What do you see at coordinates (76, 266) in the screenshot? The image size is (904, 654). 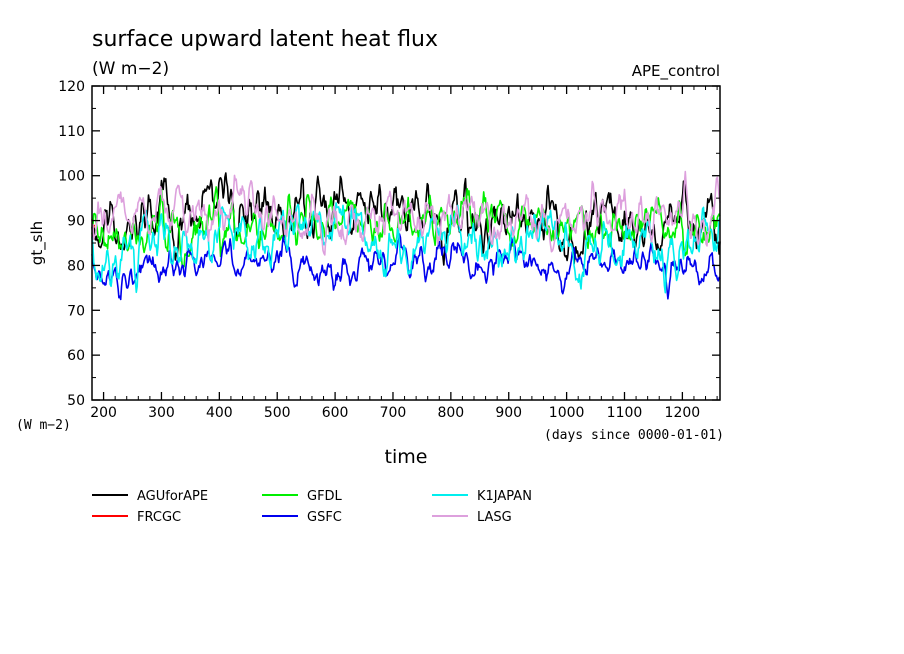 I see `y-tick-label: 80` at bounding box center [76, 266].